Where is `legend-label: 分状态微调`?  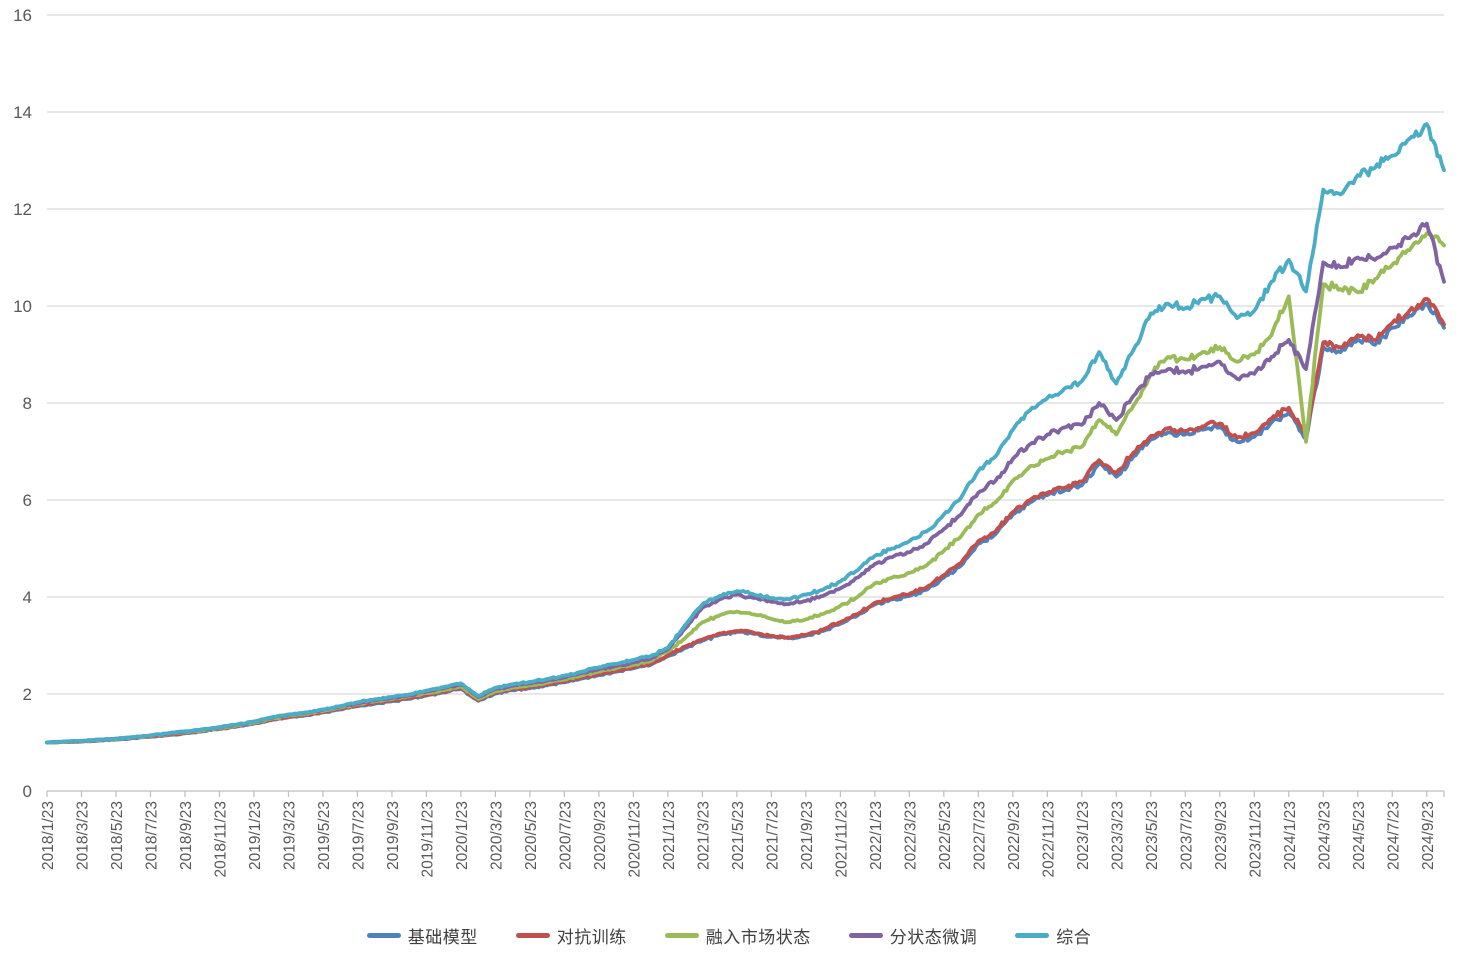 legend-label: 分状态微调 is located at coordinates (933, 937).